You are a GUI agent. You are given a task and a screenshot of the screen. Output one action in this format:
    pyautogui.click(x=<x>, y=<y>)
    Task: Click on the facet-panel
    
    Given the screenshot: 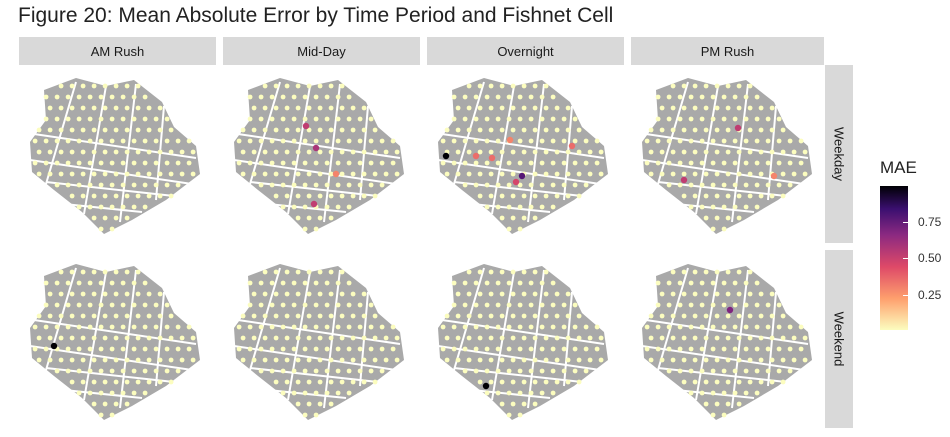 What is the action you would take?
    pyautogui.click(x=522, y=342)
    